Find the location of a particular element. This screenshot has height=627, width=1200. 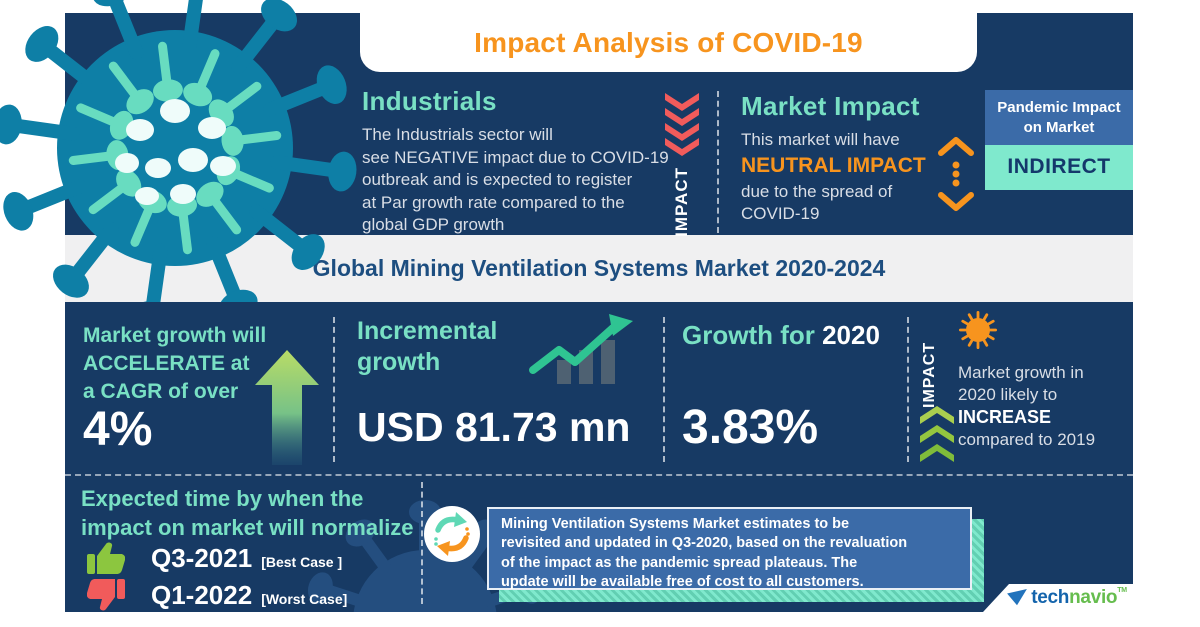

impact-2020-line2: compared to 2019 is located at coordinates (1027, 439).